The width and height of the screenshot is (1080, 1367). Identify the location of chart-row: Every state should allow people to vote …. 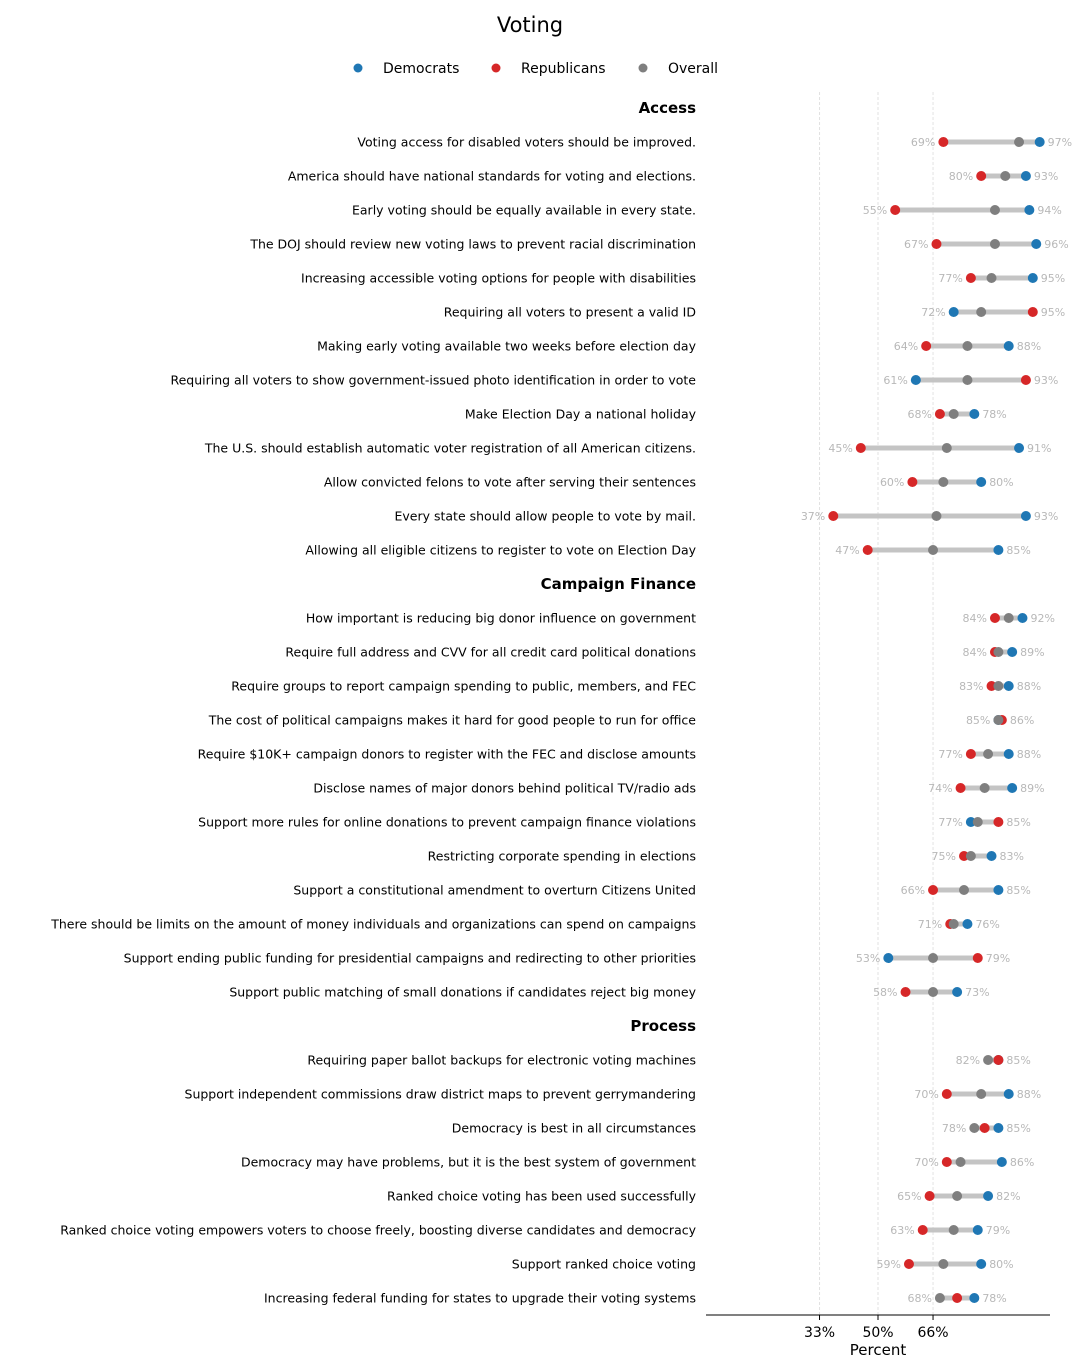
(726, 516).